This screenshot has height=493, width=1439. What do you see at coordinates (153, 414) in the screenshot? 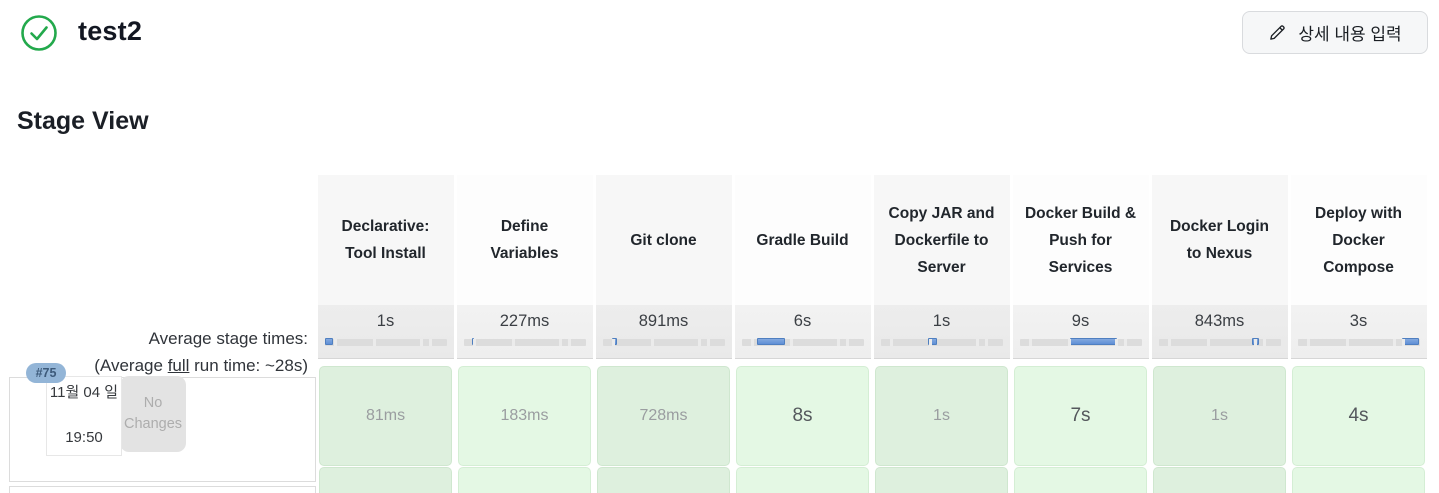
I see `no-changes-badge: No Changes` at bounding box center [153, 414].